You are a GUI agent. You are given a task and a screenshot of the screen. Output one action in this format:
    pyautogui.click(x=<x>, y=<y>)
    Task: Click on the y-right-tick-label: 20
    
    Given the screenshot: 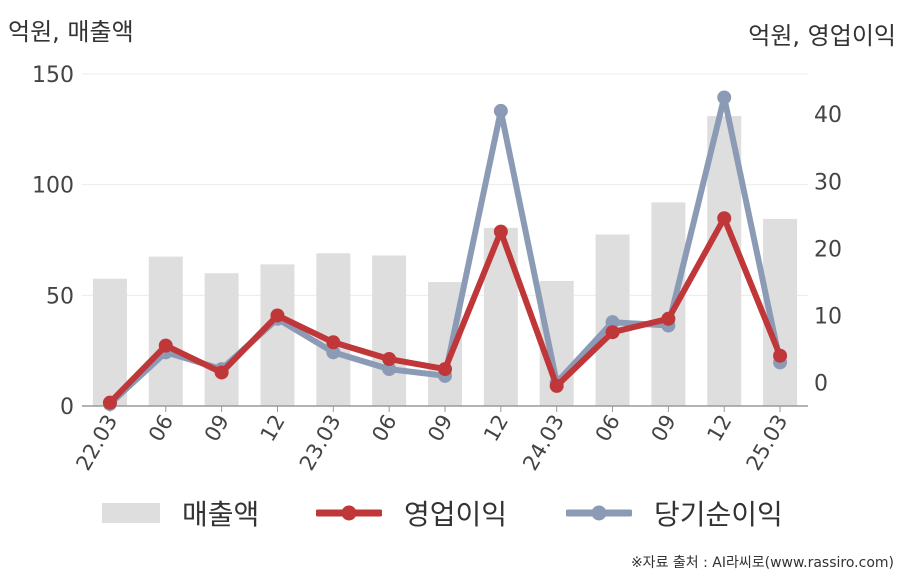 What is the action you would take?
    pyautogui.click(x=828, y=249)
    